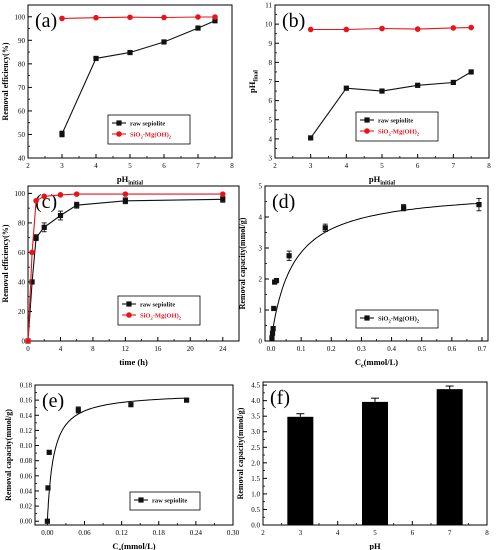 This screenshot has height=550, width=497. Describe the element at coordinates (47, 533) in the screenshot. I see `x-tick-label: 0.00` at that location.